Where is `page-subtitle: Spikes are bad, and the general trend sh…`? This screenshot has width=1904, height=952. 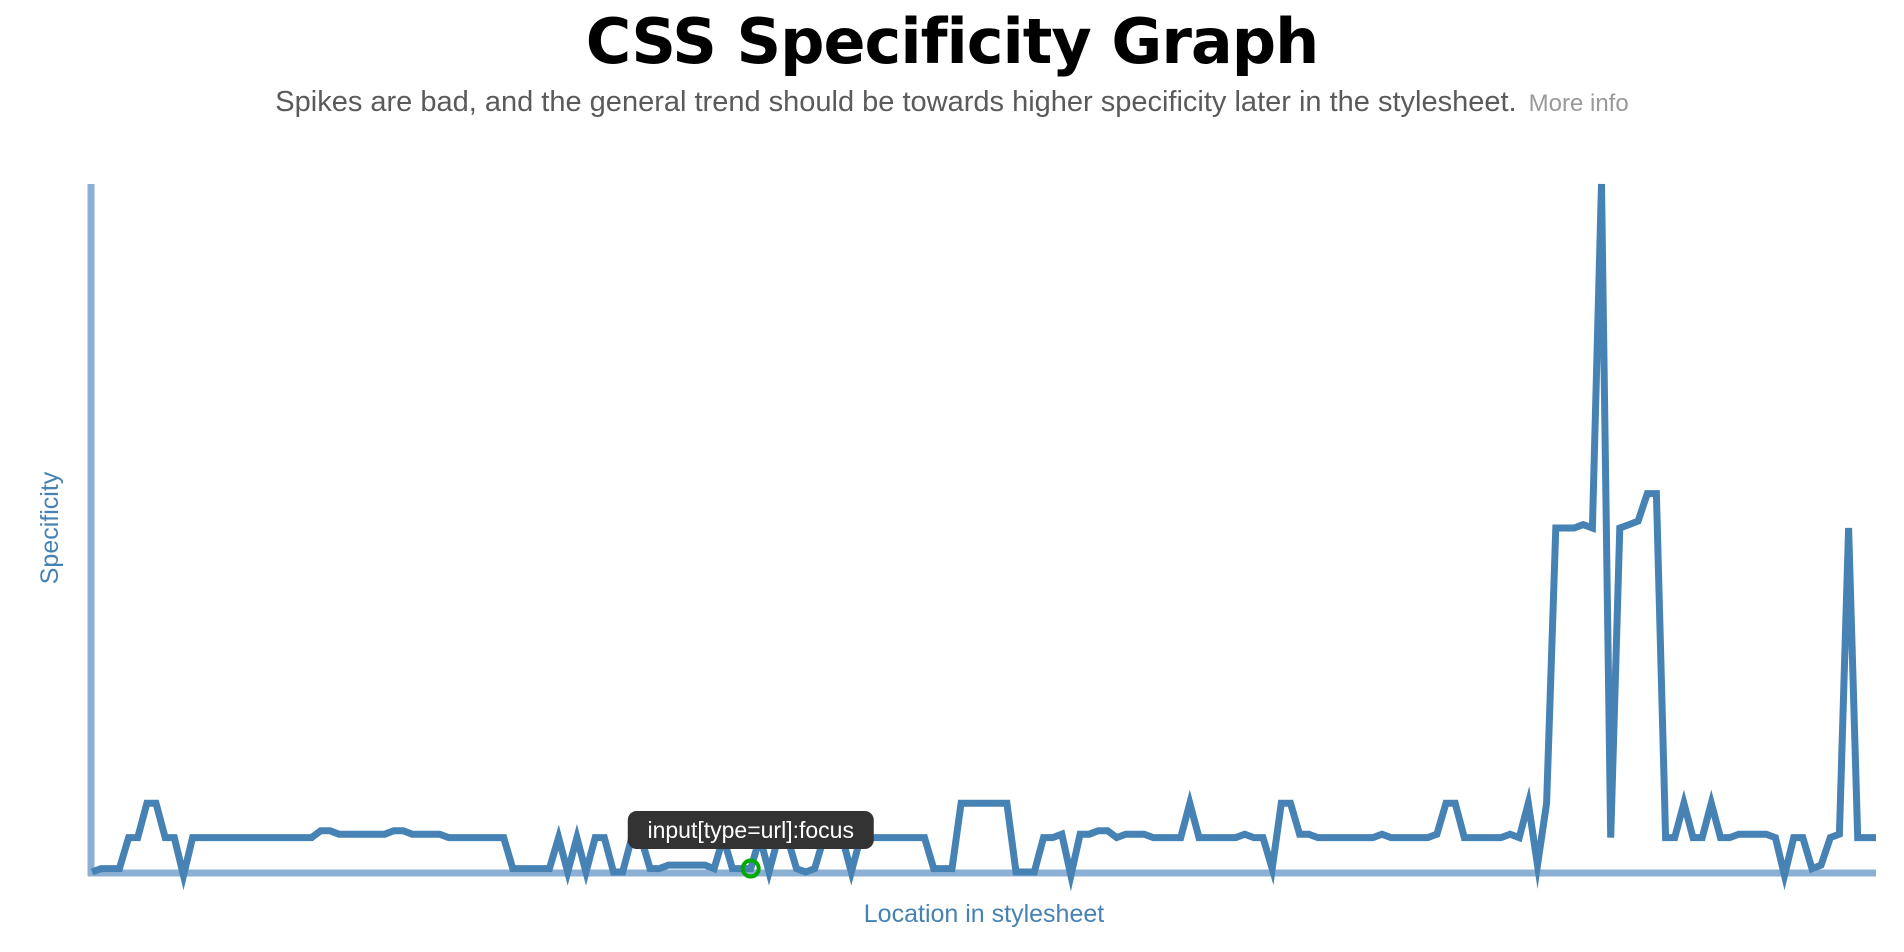 page-subtitle: Spikes are bad, and the general trend sh… is located at coordinates (952, 103).